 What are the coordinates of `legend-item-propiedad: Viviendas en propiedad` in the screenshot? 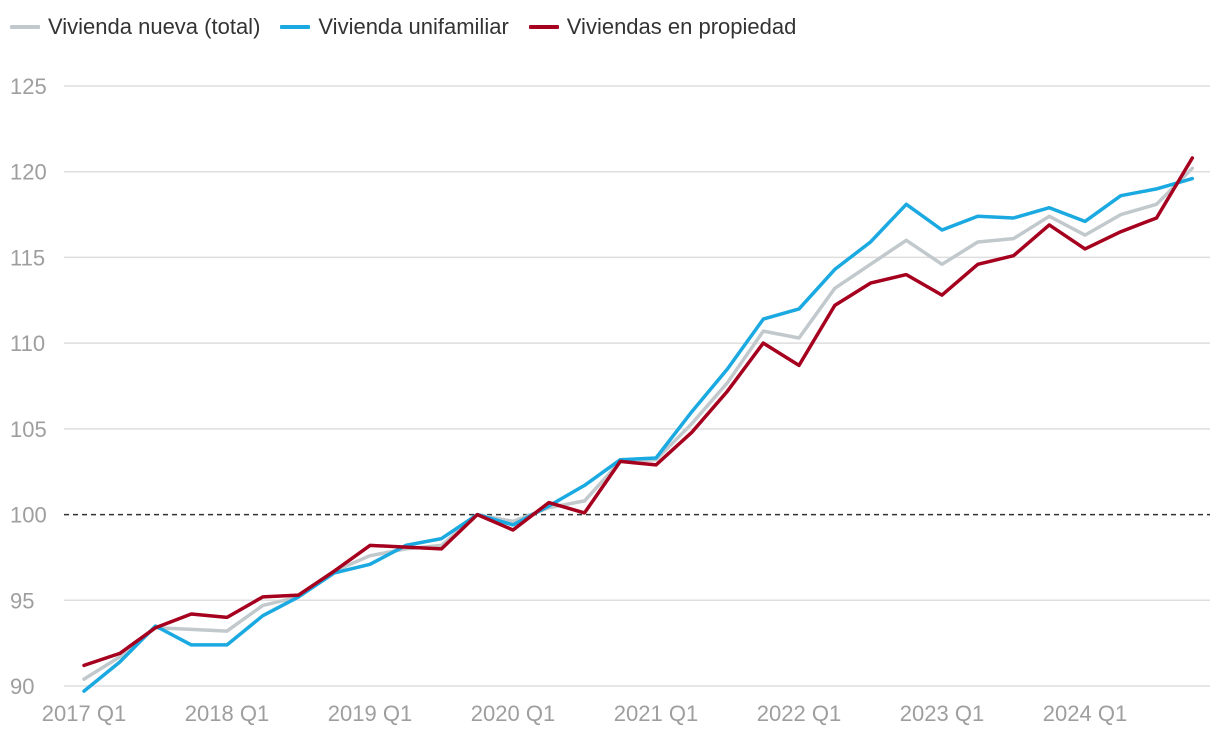 It's located at (662, 27).